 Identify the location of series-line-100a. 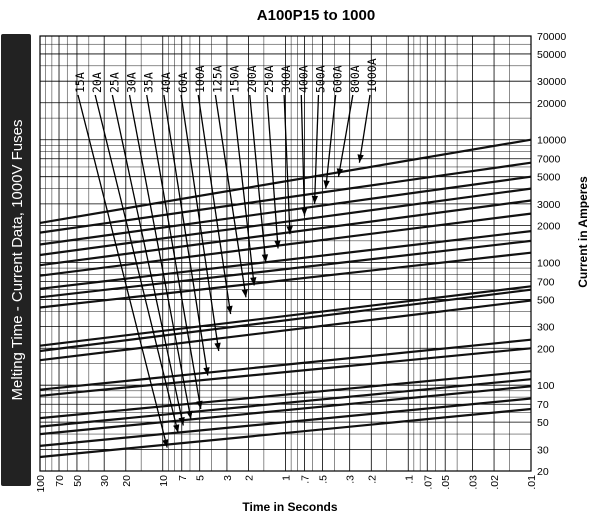
(285, 330).